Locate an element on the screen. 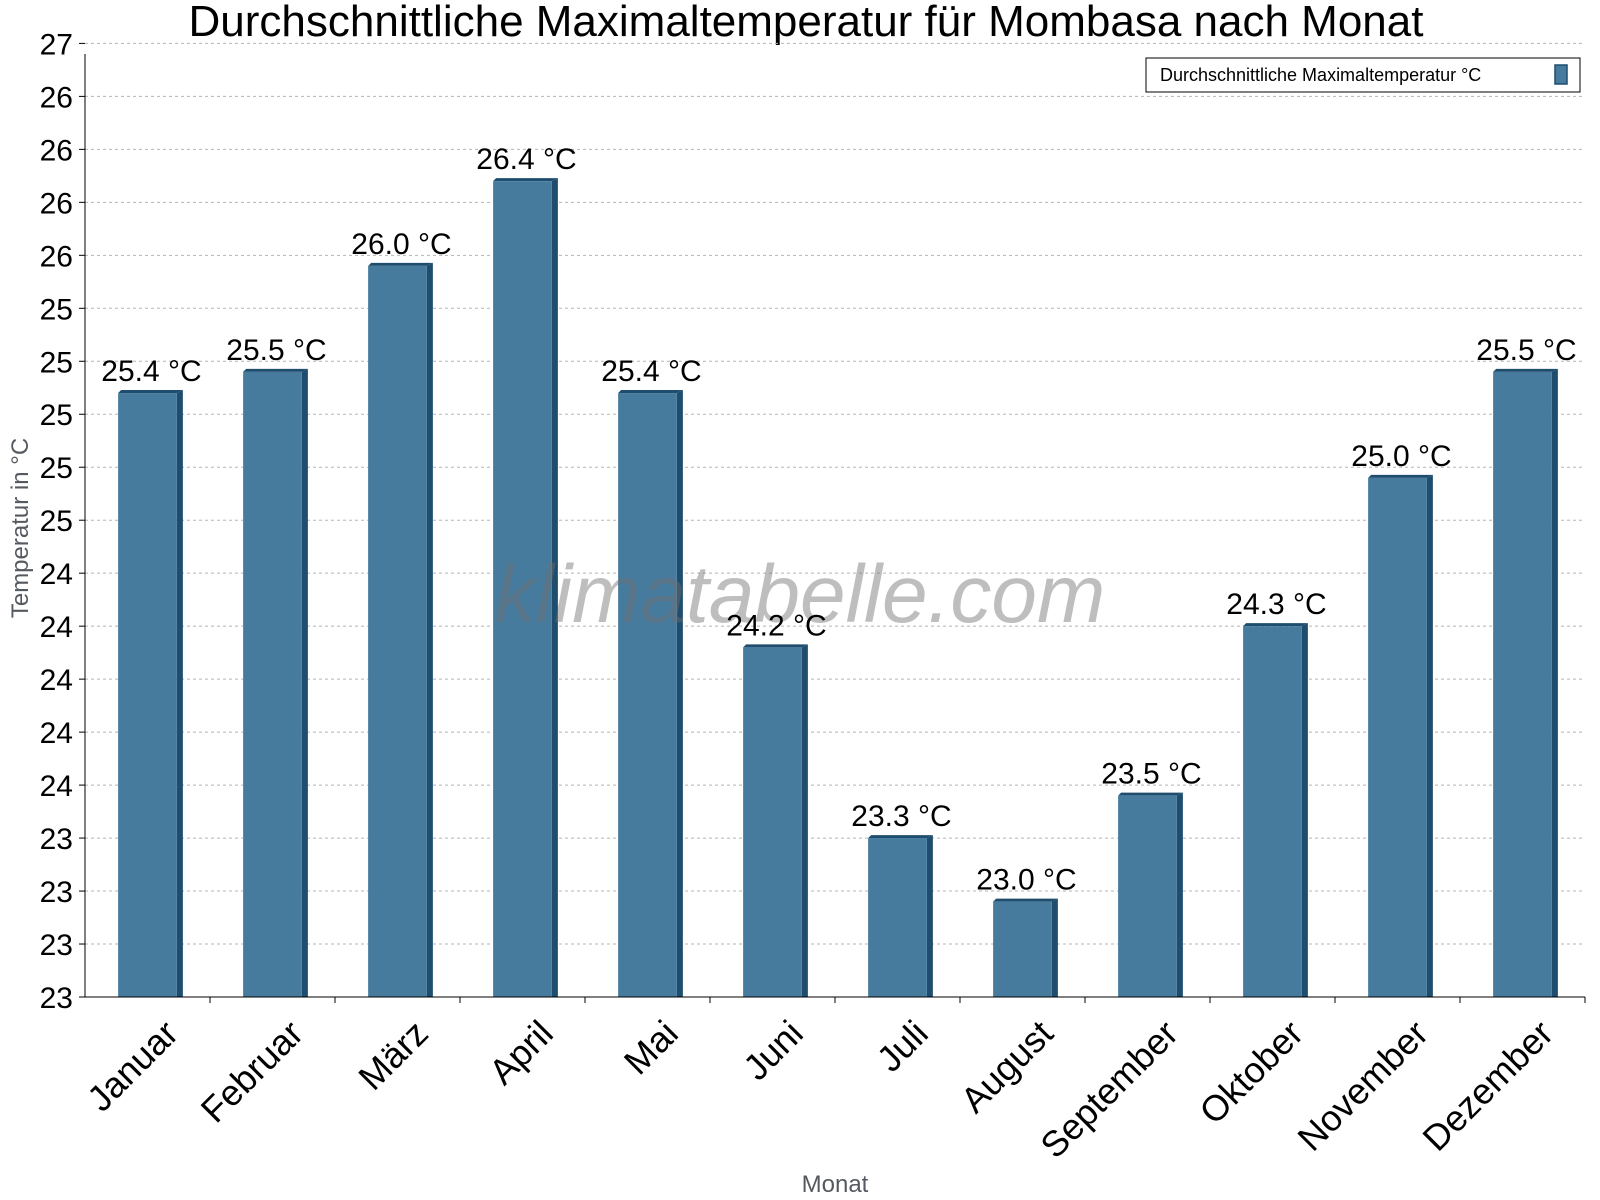 The height and width of the screenshot is (1200, 1600). x-tick-label: Dezember is located at coordinates (1487, 1085).